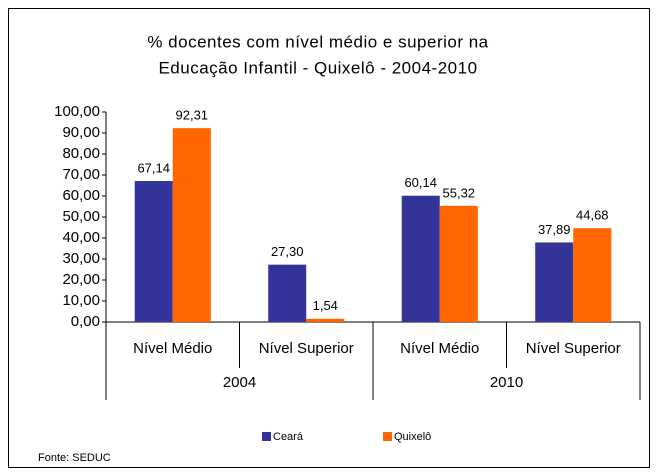  I want to click on legend-label: Ceará, so click(288, 437).